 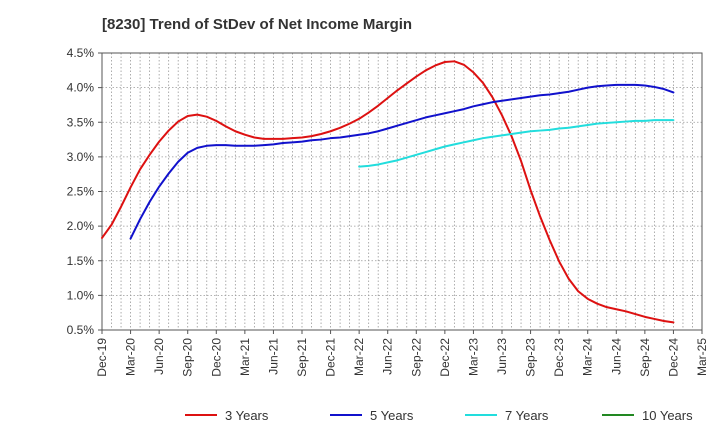 What do you see at coordinates (359, 357) in the screenshot?
I see `x-tick-label: Mar-22` at bounding box center [359, 357].